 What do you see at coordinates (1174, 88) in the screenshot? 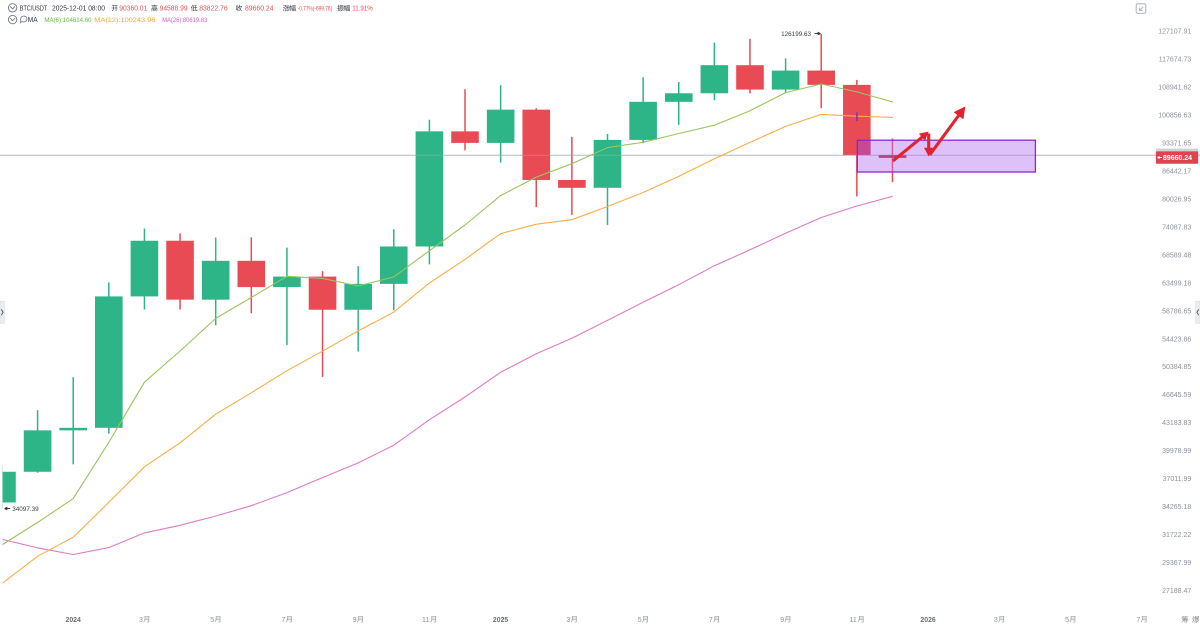
I see `svg-text: 108941.62` at bounding box center [1174, 88].